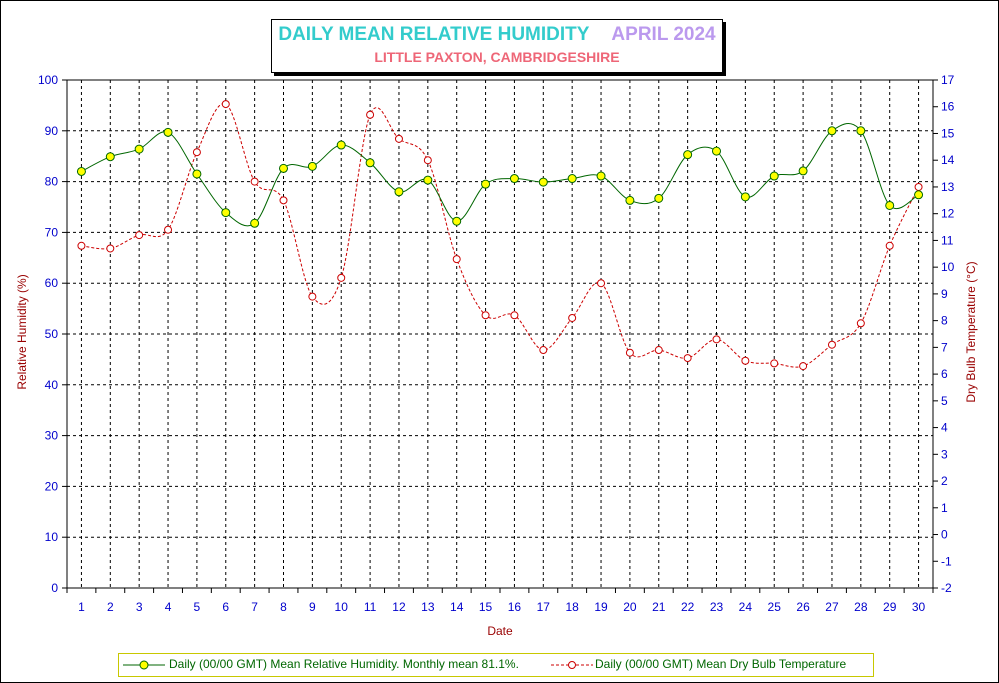 Image resolution: width=999 pixels, height=683 pixels. Describe the element at coordinates (399, 607) in the screenshot. I see `x-tick-label: 12` at that location.